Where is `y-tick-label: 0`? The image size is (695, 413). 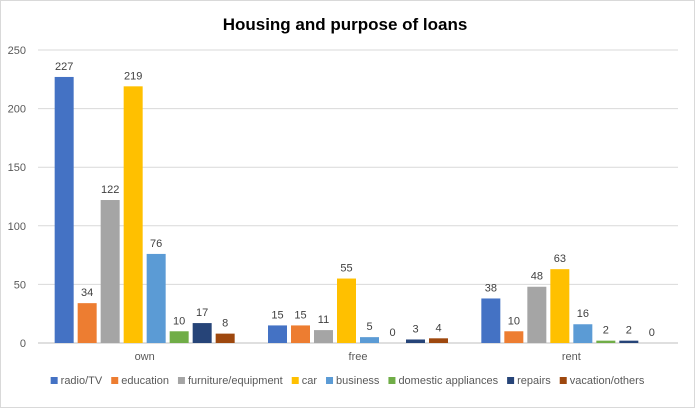 y-tick-label: 0 is located at coordinates (23, 344).